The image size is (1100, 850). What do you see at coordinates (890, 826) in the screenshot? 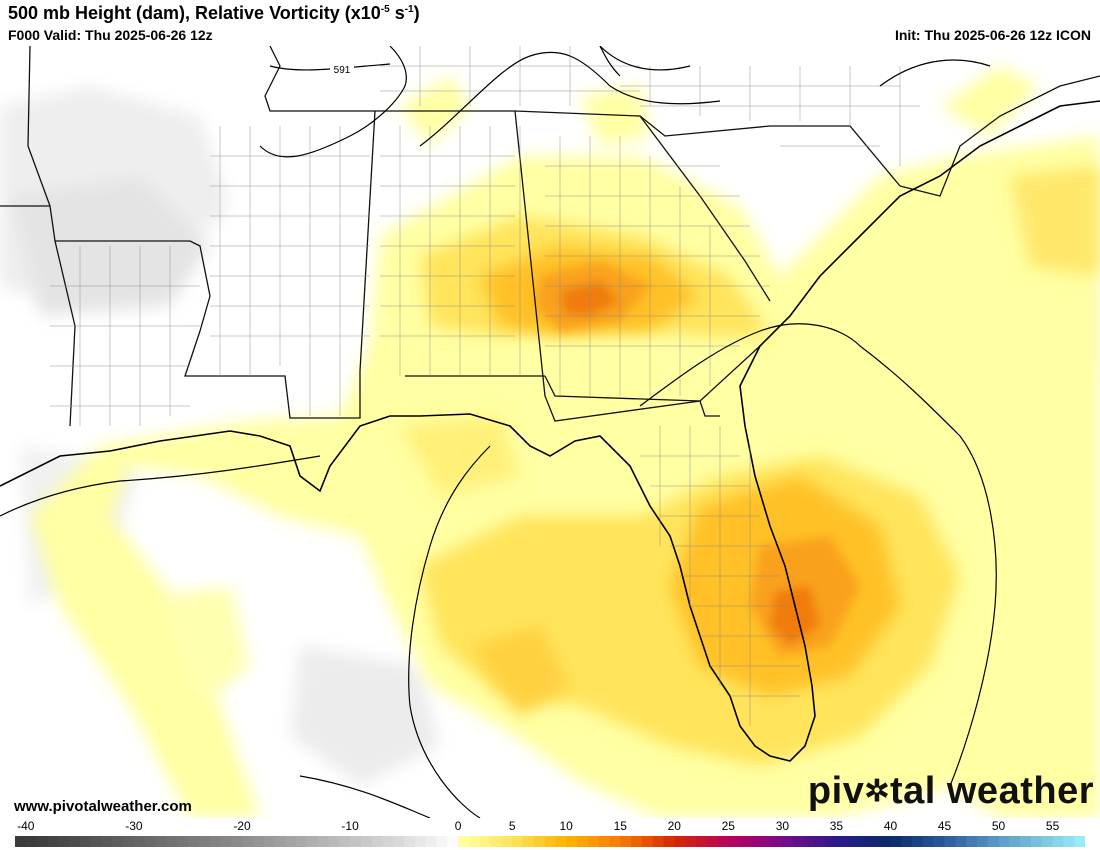
I see `colorbar-tick-label: 40` at bounding box center [890, 826].